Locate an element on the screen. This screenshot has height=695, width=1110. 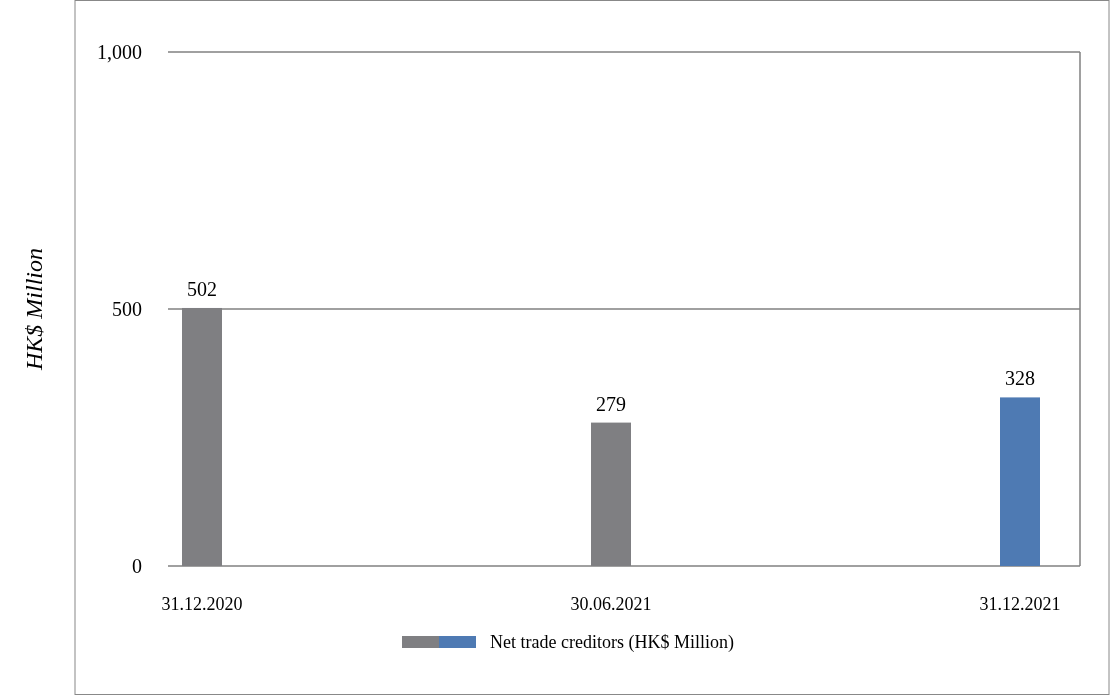
data-label: 279 is located at coordinates (611, 403).